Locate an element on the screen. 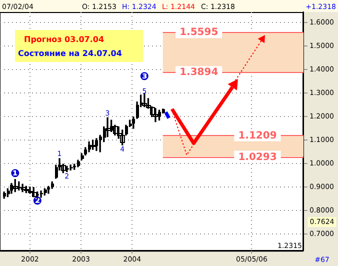 This screenshot has height=266, width=338. text: Состояние на 24.07.04 is located at coordinates (70, 53).